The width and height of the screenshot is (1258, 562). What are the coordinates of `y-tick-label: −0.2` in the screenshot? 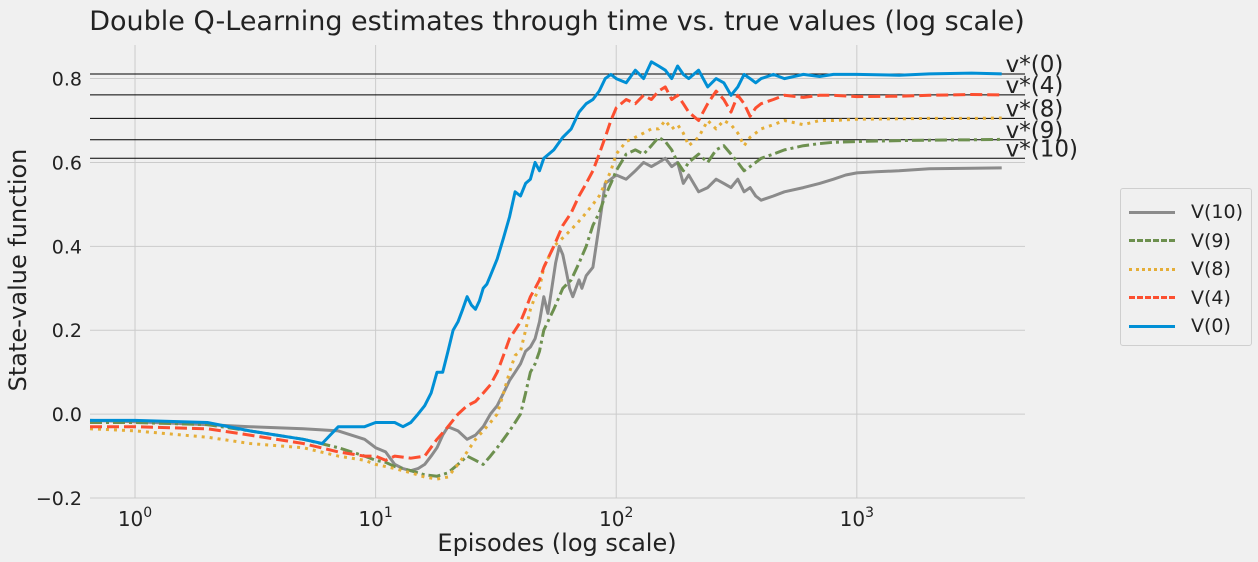 It's located at (59, 499).